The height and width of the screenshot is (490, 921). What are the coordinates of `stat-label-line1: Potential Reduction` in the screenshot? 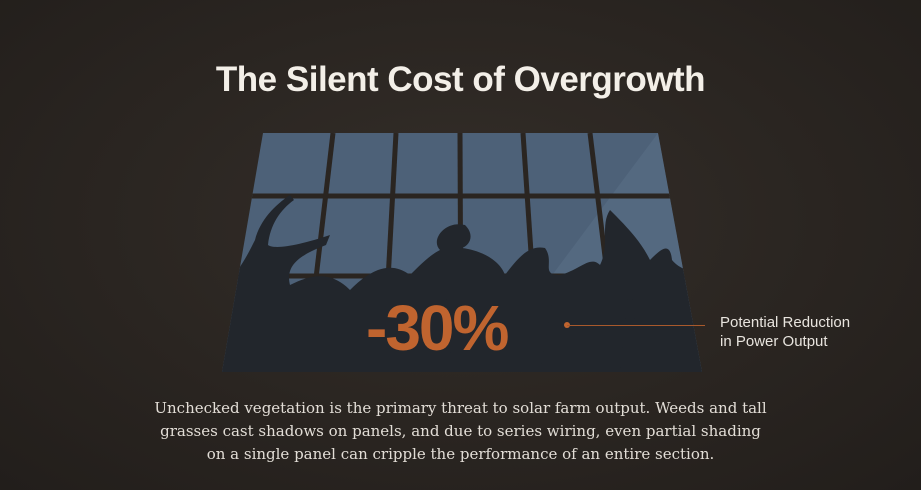 It's located at (785, 322).